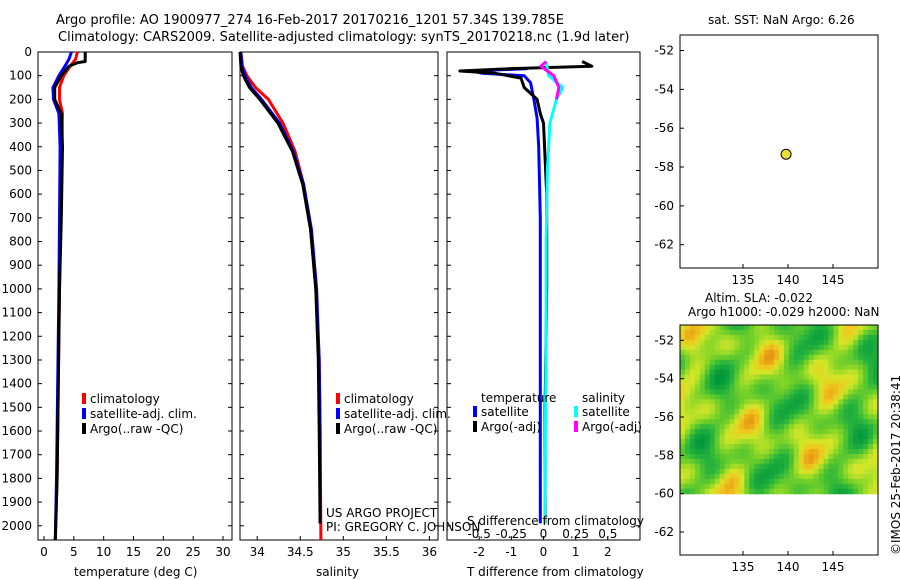  I want to click on temperature-legend-label: satellite-adj. clim., so click(143, 414).